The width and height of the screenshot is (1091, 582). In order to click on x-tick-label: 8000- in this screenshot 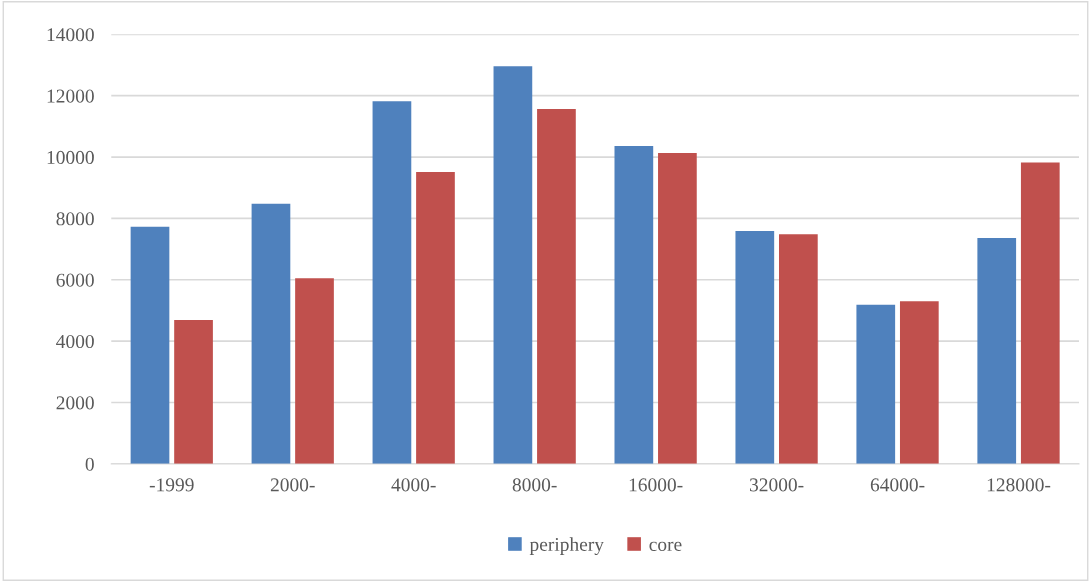, I will do `click(534, 485)`.